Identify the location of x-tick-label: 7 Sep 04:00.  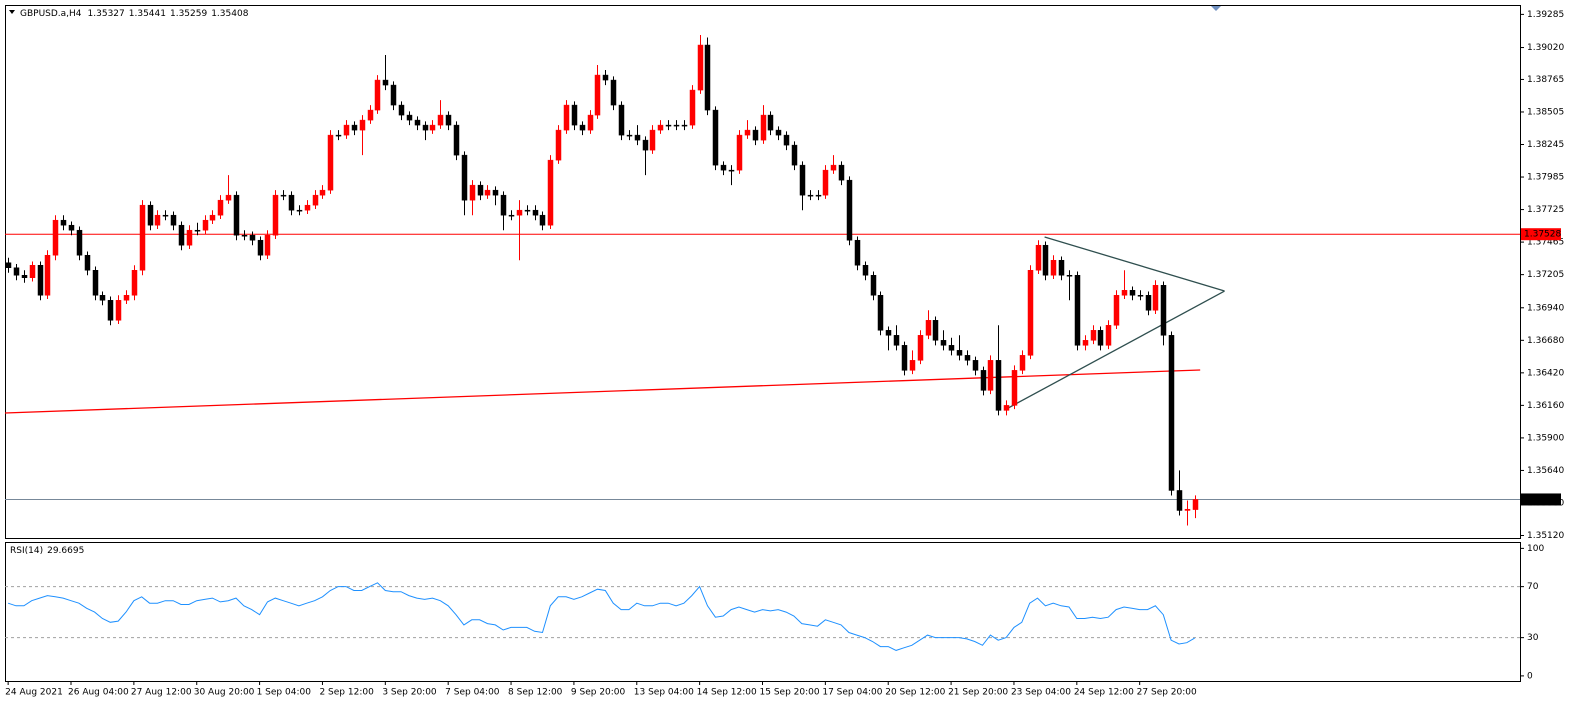
(472, 693).